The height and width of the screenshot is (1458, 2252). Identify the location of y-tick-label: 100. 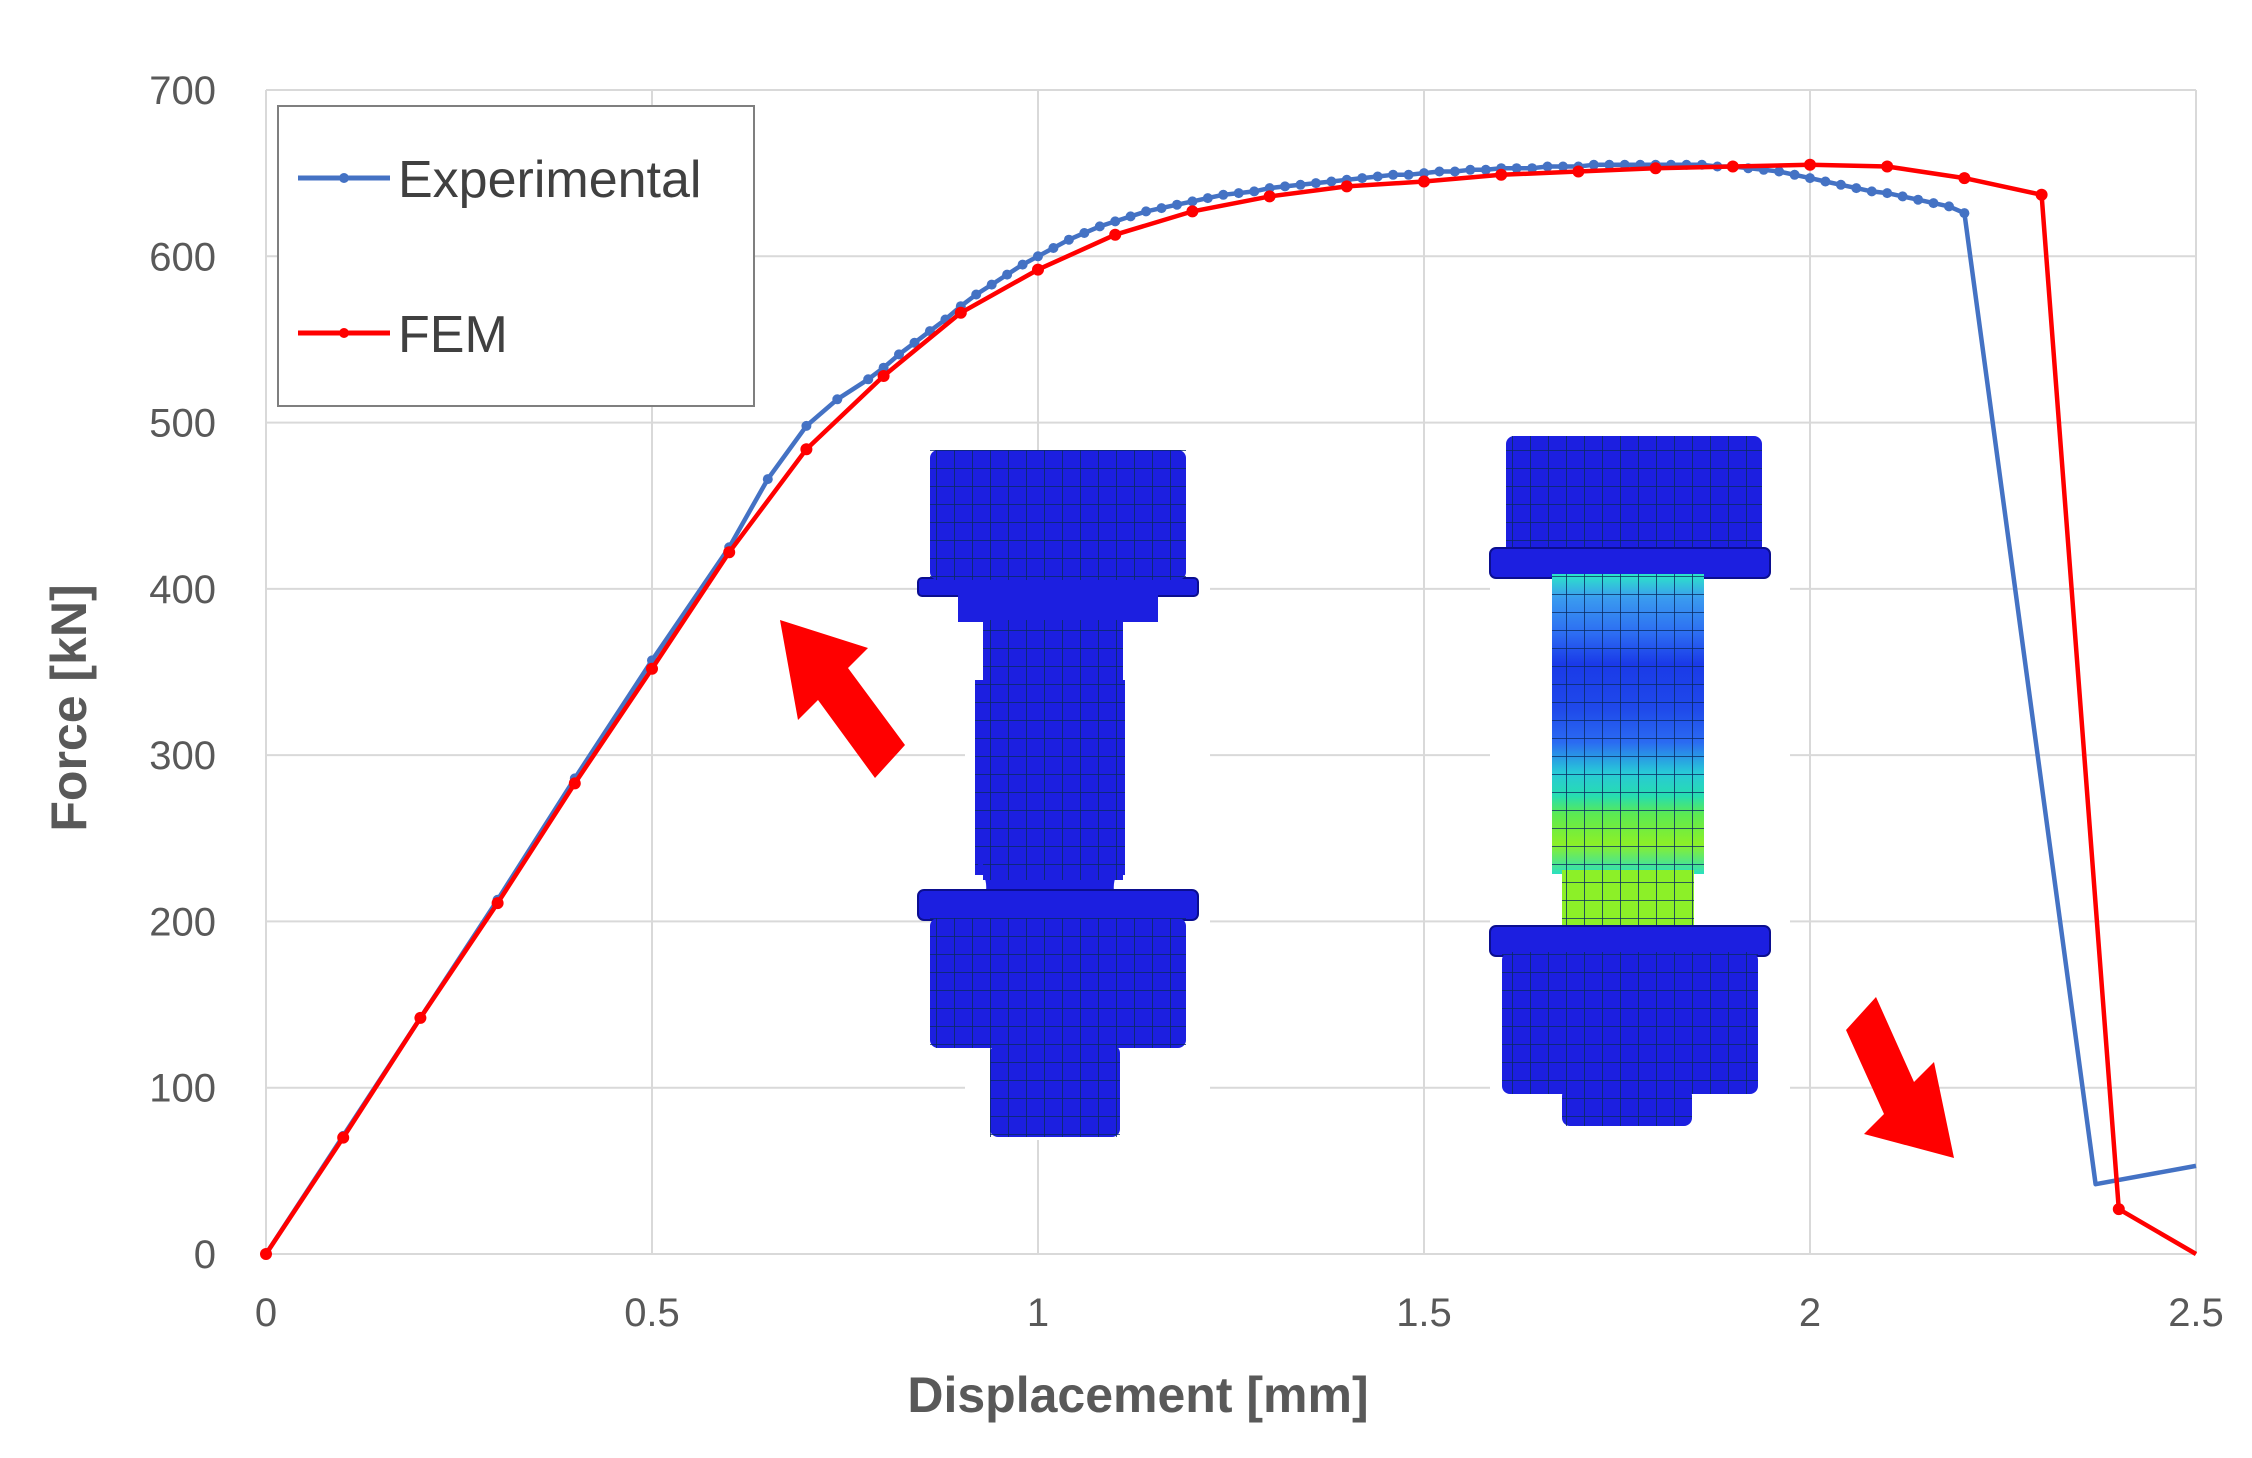
(182, 1089).